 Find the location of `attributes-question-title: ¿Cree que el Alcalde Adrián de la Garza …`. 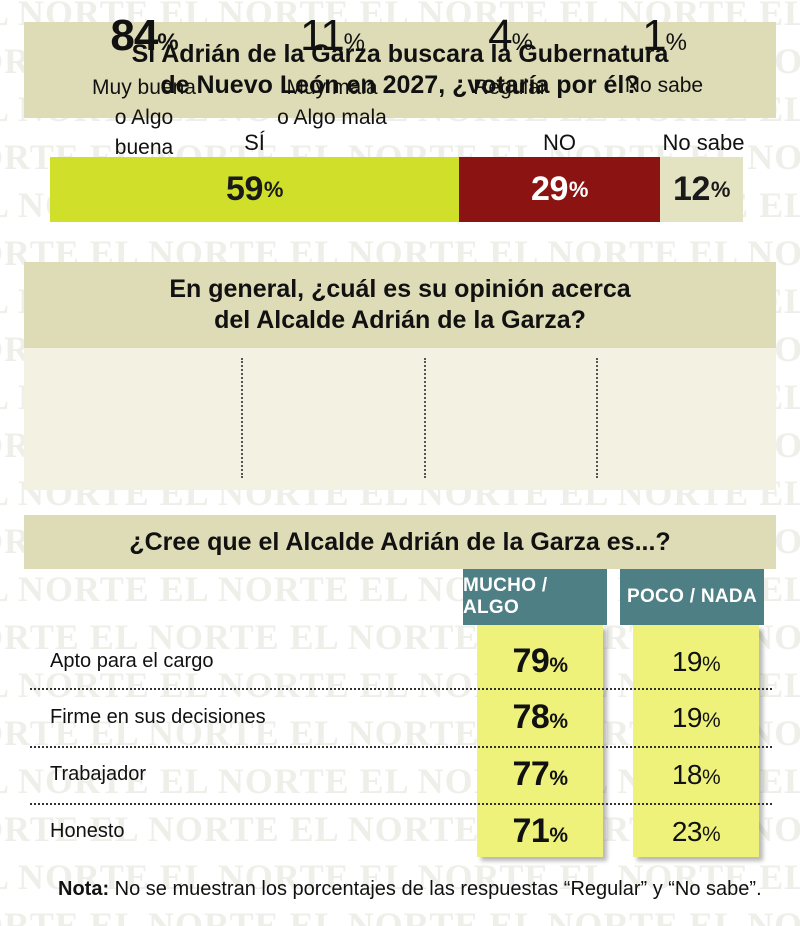

attributes-question-title: ¿Cree que el Alcalde Adrián de la Garza … is located at coordinates (400, 541).